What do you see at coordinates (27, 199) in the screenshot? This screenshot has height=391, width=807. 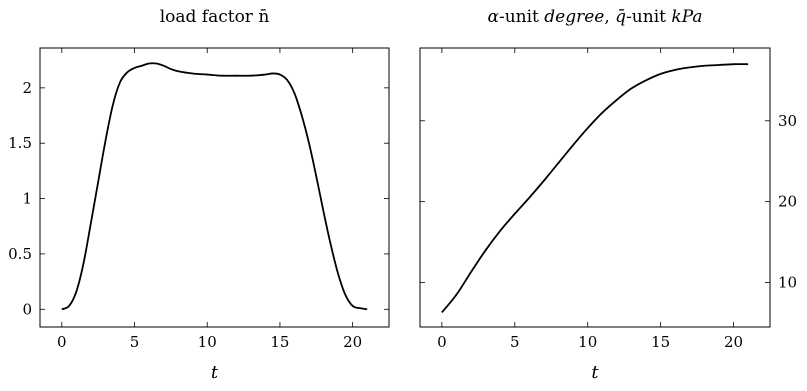 I see `y-tick-label: 1` at bounding box center [27, 199].